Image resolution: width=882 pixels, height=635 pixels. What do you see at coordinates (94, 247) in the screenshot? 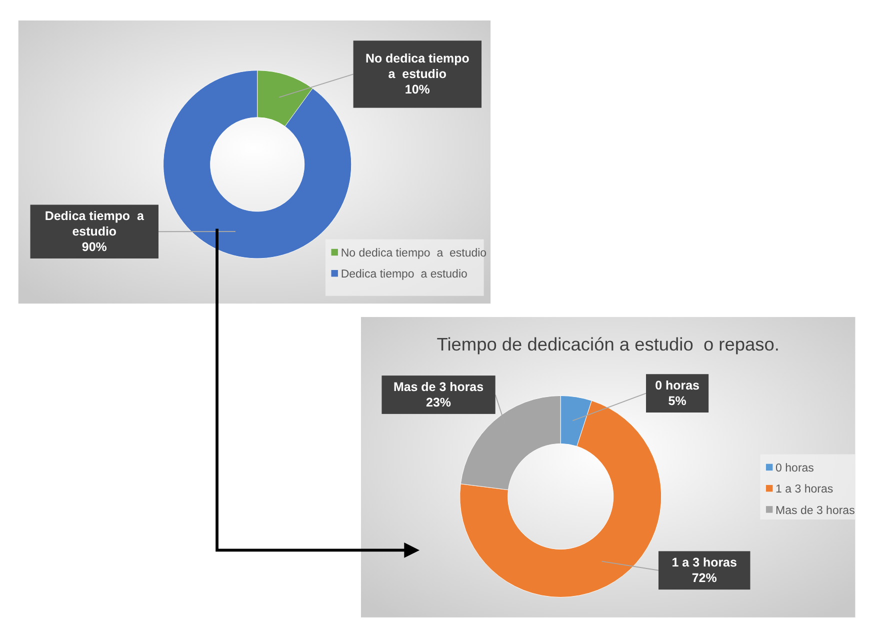
I see `data-label: 90%` at bounding box center [94, 247].